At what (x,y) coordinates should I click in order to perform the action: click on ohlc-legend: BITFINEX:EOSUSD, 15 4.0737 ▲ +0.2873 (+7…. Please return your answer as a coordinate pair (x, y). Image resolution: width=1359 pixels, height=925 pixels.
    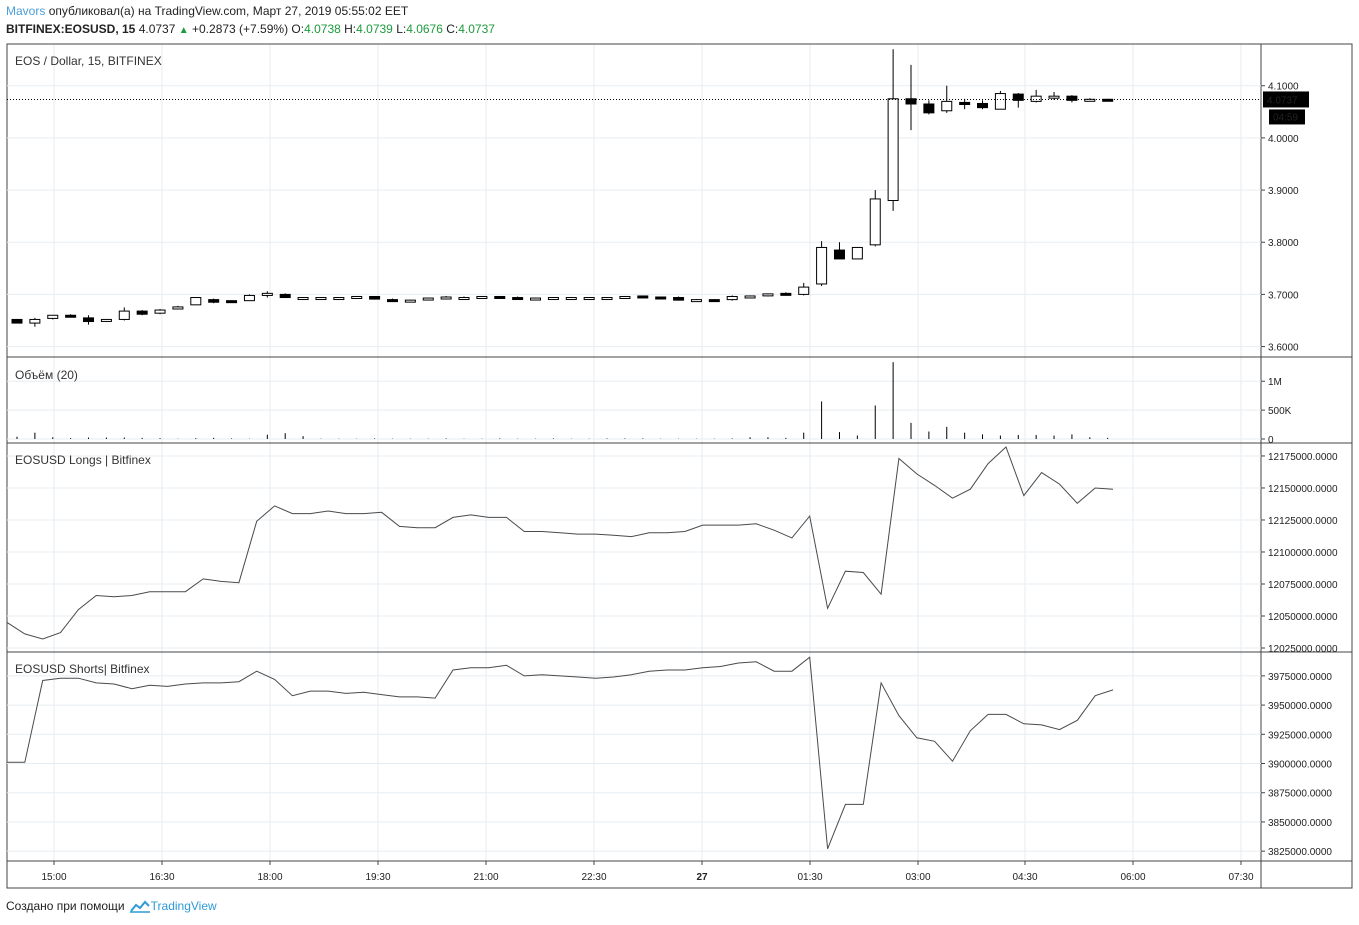
    Looking at the image, I should click on (250, 29).